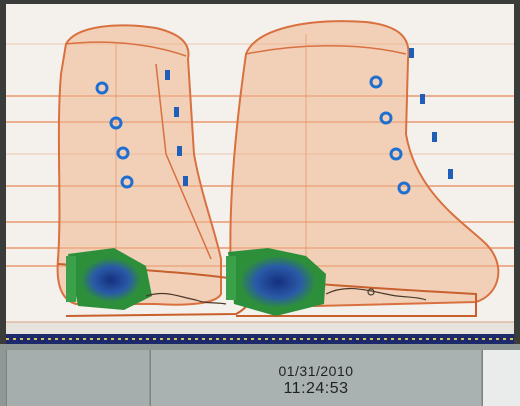  I want to click on date-label: 01/31/2010, so click(316, 371).